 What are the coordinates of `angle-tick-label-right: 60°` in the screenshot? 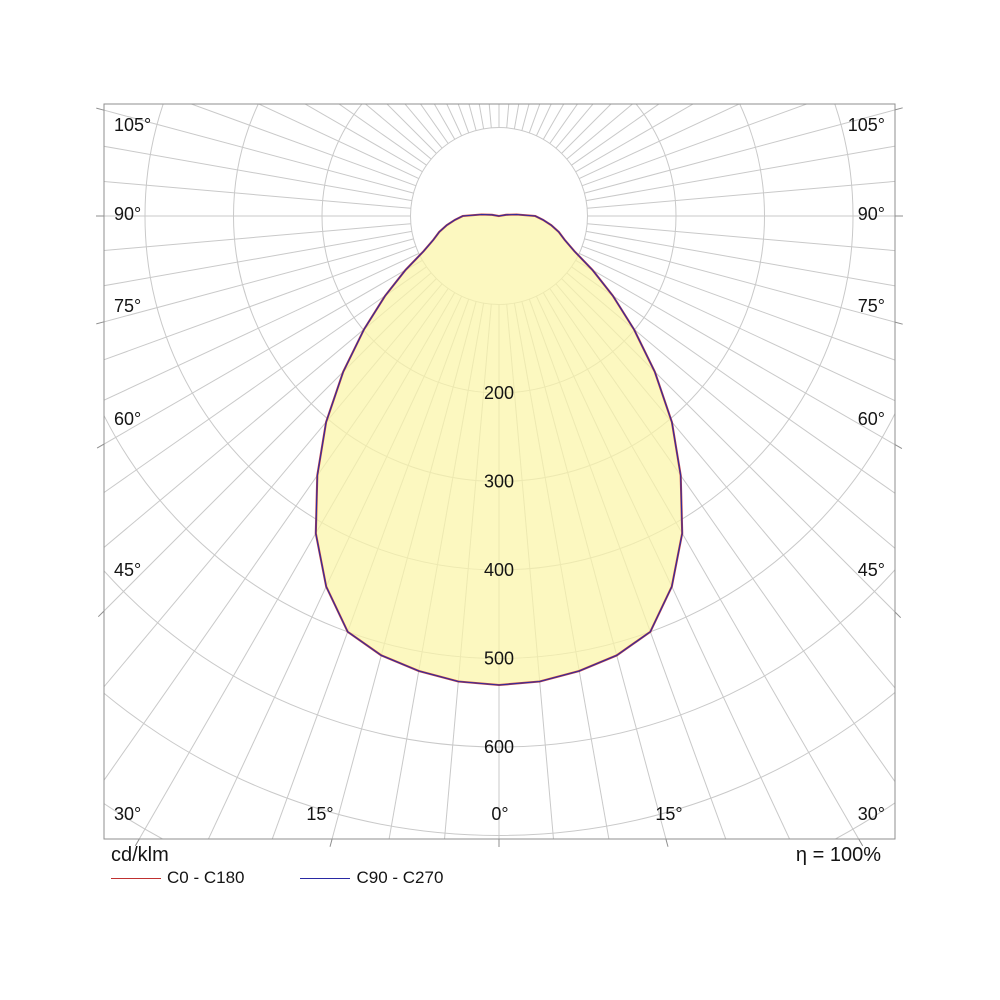 It's located at (871, 419).